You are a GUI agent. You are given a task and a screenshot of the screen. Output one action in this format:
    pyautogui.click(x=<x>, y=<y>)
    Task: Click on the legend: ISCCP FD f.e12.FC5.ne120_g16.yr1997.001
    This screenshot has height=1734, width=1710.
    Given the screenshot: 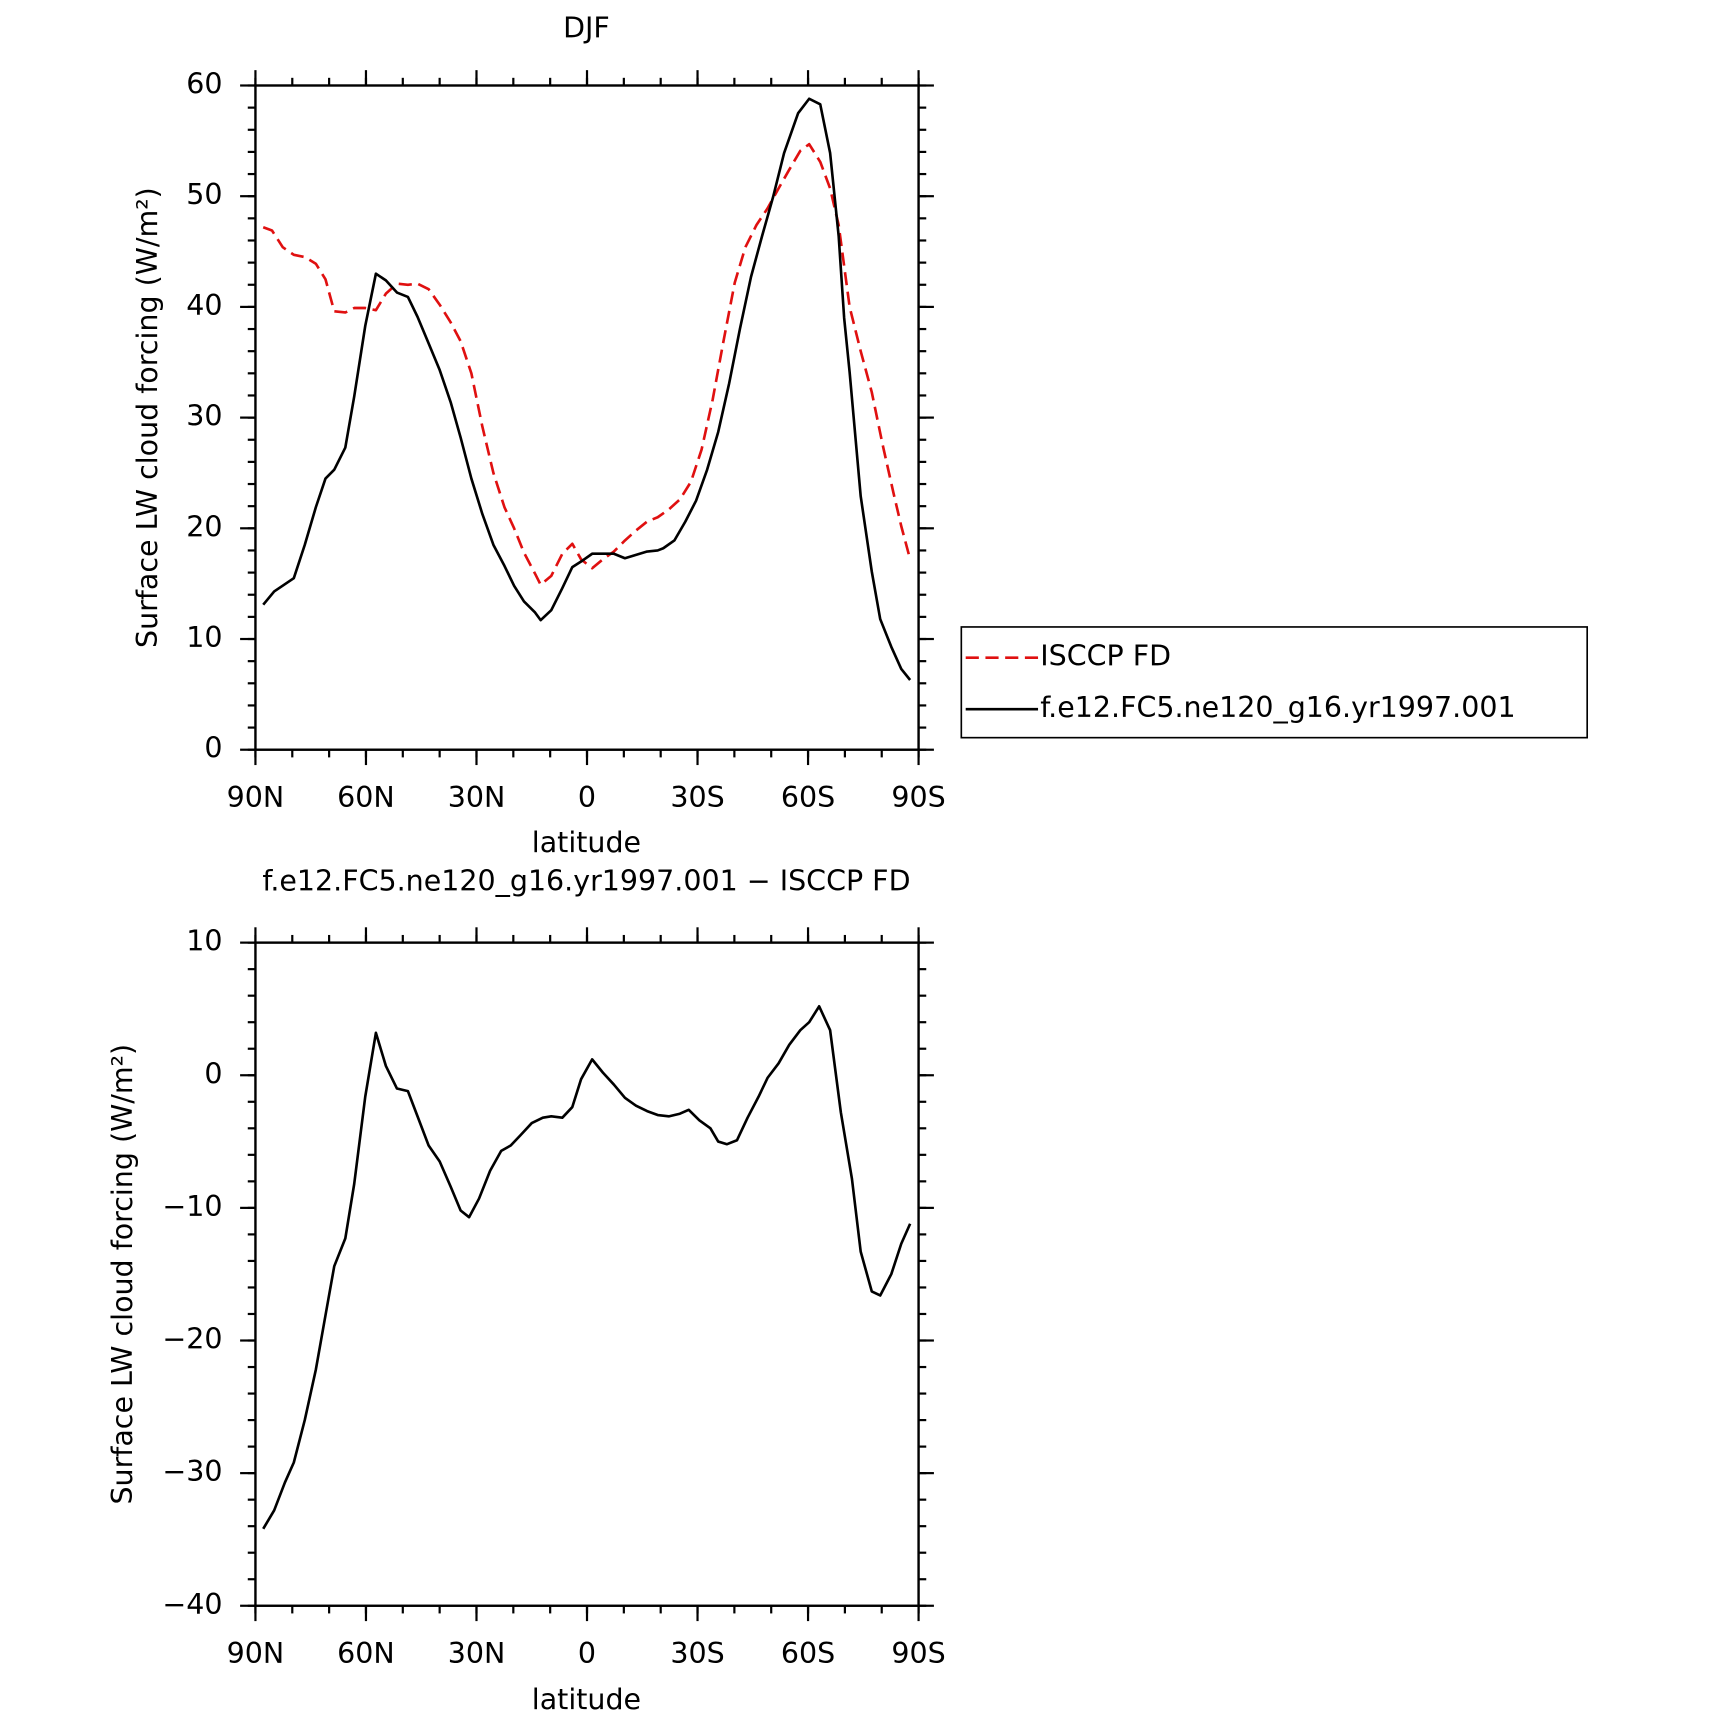 What is the action you would take?
    pyautogui.click(x=1274, y=682)
    